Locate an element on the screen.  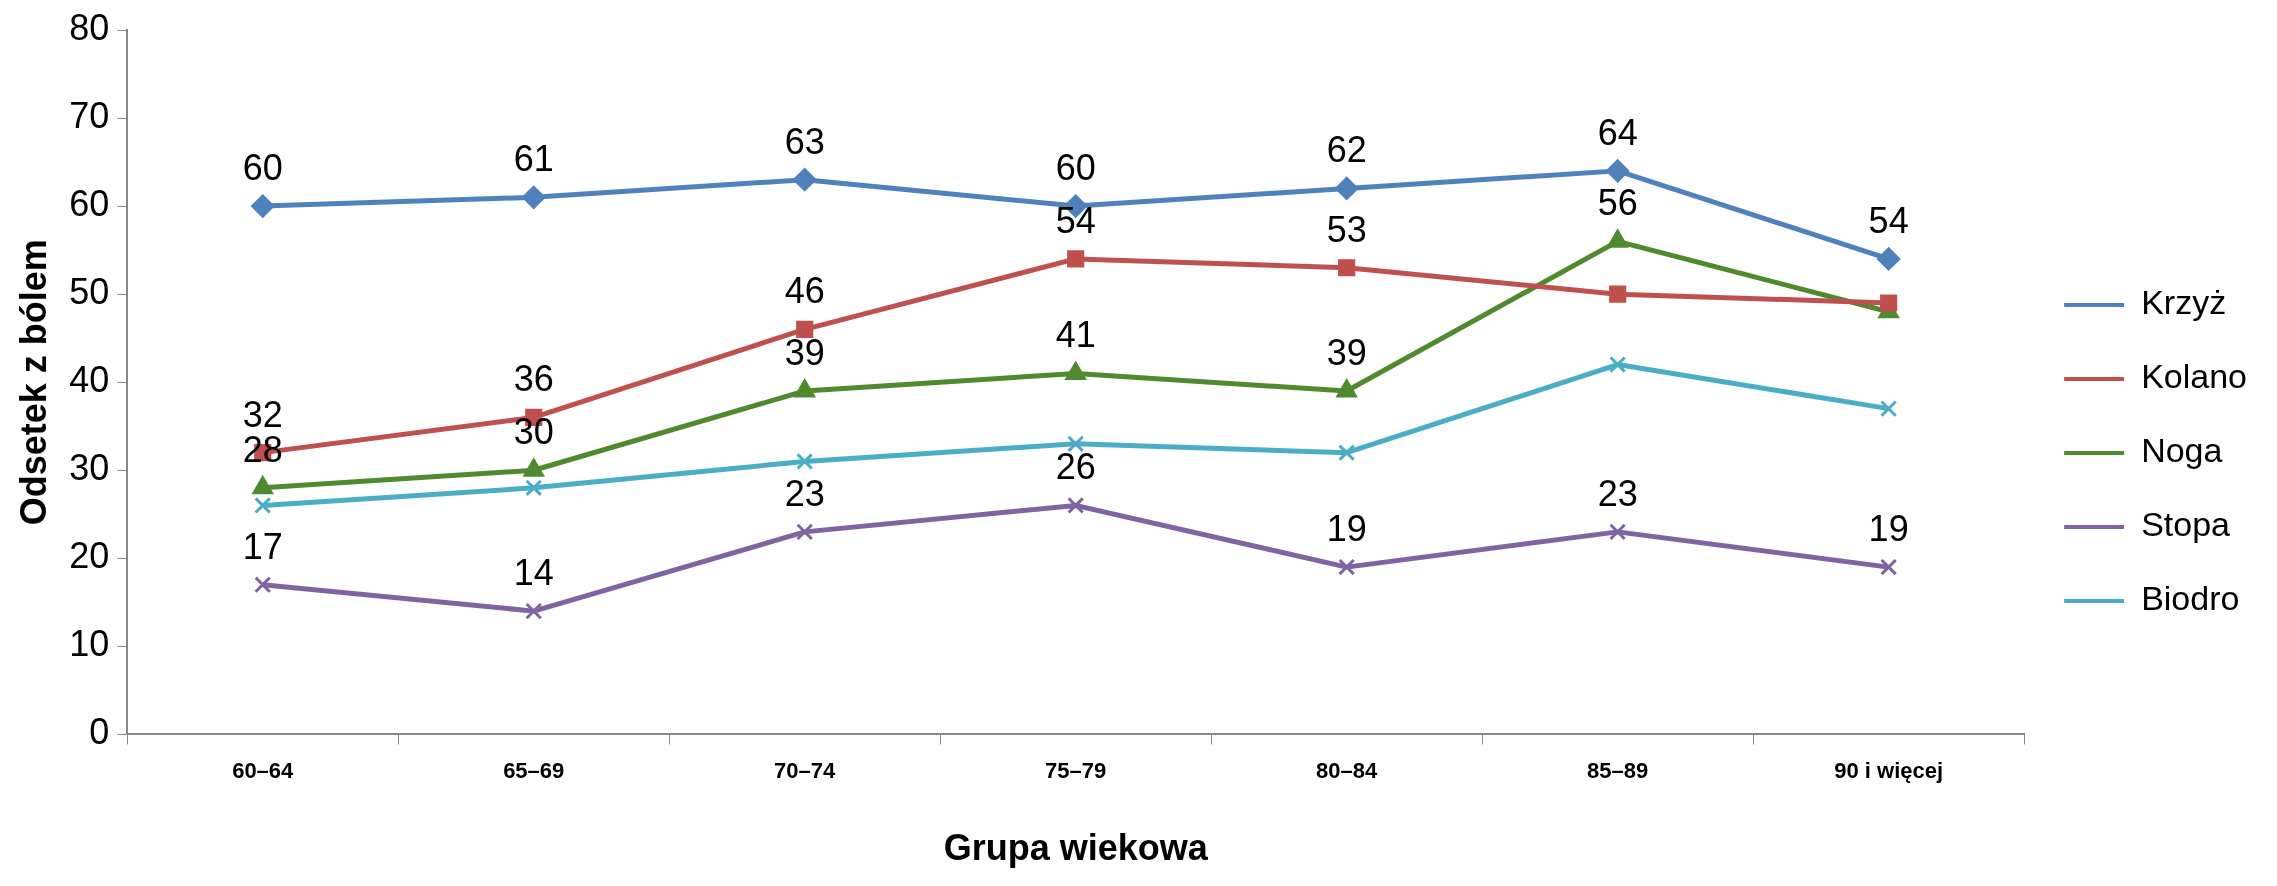
data-label: 17 is located at coordinates (262, 546).